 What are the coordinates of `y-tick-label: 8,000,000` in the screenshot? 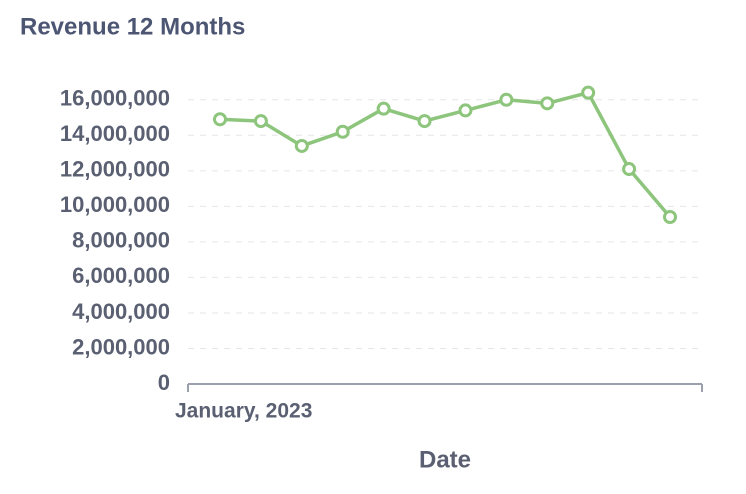 It's located at (121, 240).